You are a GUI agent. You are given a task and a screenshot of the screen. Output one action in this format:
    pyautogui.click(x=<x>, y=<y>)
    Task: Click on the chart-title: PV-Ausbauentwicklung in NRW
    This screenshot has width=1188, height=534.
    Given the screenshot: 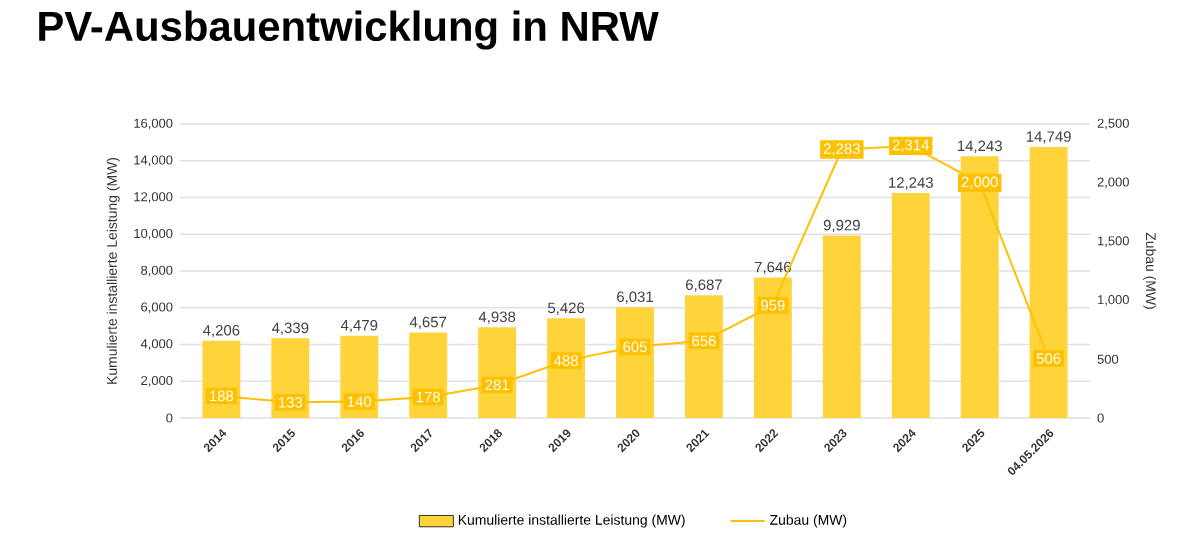 What is the action you would take?
    pyautogui.click(x=349, y=30)
    